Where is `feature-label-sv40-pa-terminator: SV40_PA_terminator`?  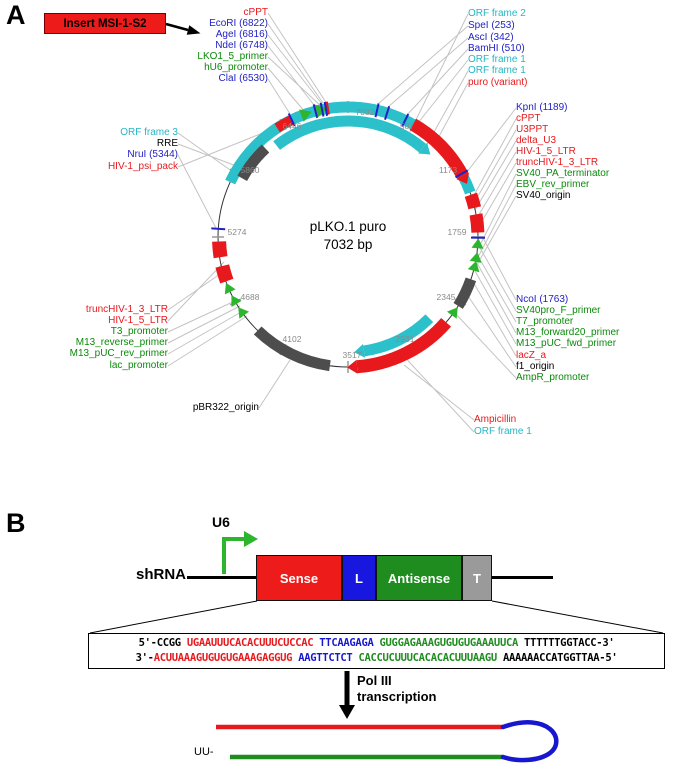 feature-label-sv40-pa-terminator: SV40_PA_terminator is located at coordinates (563, 173).